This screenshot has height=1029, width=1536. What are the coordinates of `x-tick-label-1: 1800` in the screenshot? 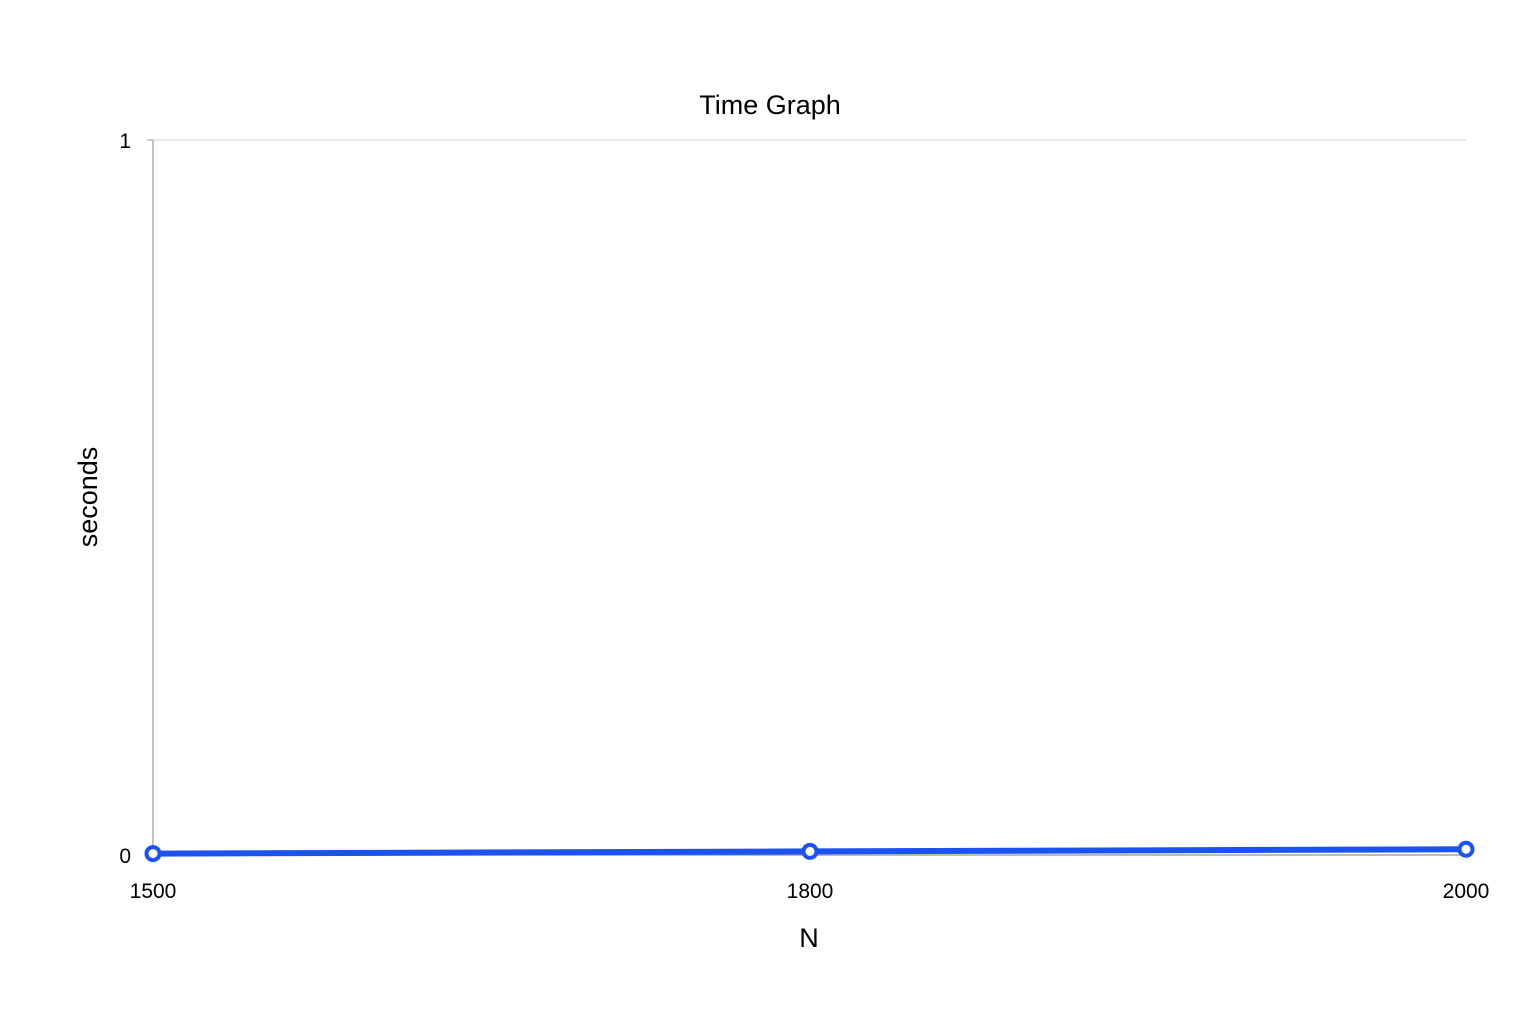 It's located at (810, 891).